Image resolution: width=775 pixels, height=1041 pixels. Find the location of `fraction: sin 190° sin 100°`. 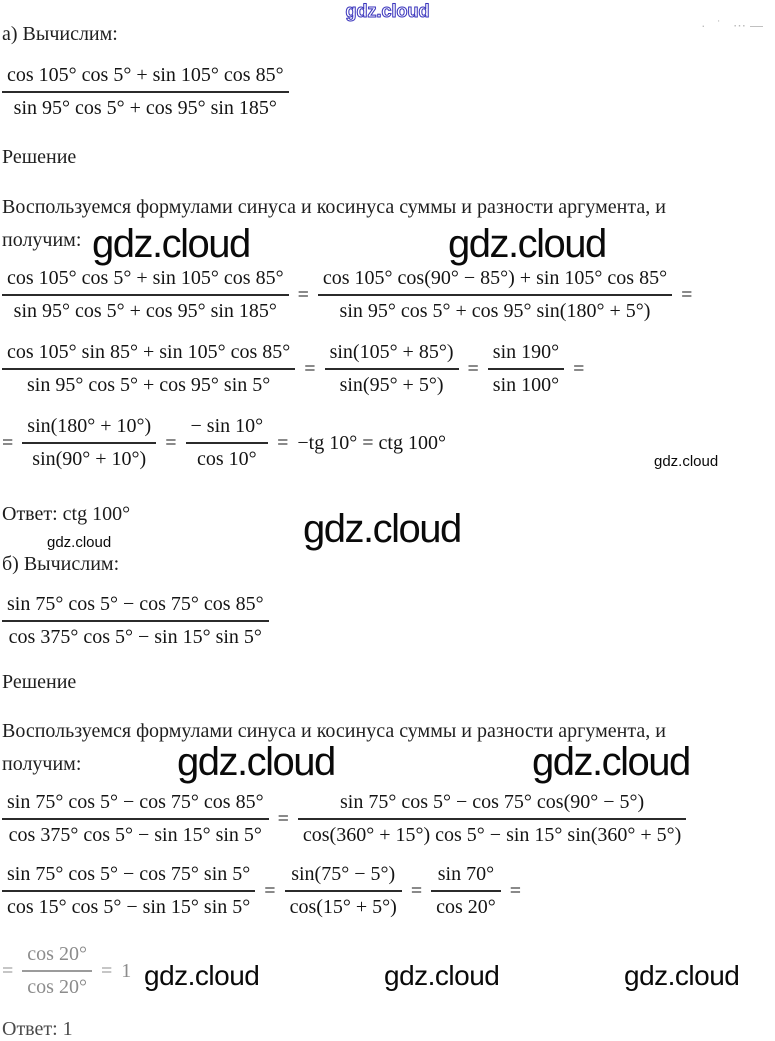

fraction: sin 190° sin 100° is located at coordinates (526, 369).